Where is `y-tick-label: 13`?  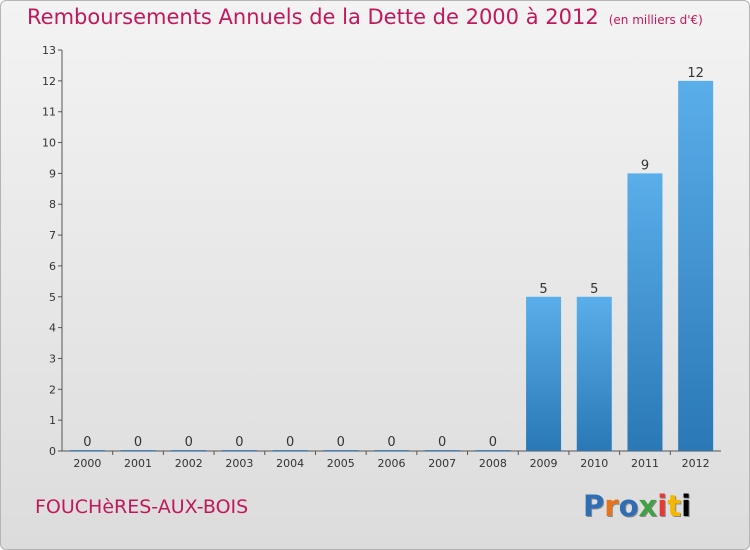 y-tick-label: 13 is located at coordinates (49, 50).